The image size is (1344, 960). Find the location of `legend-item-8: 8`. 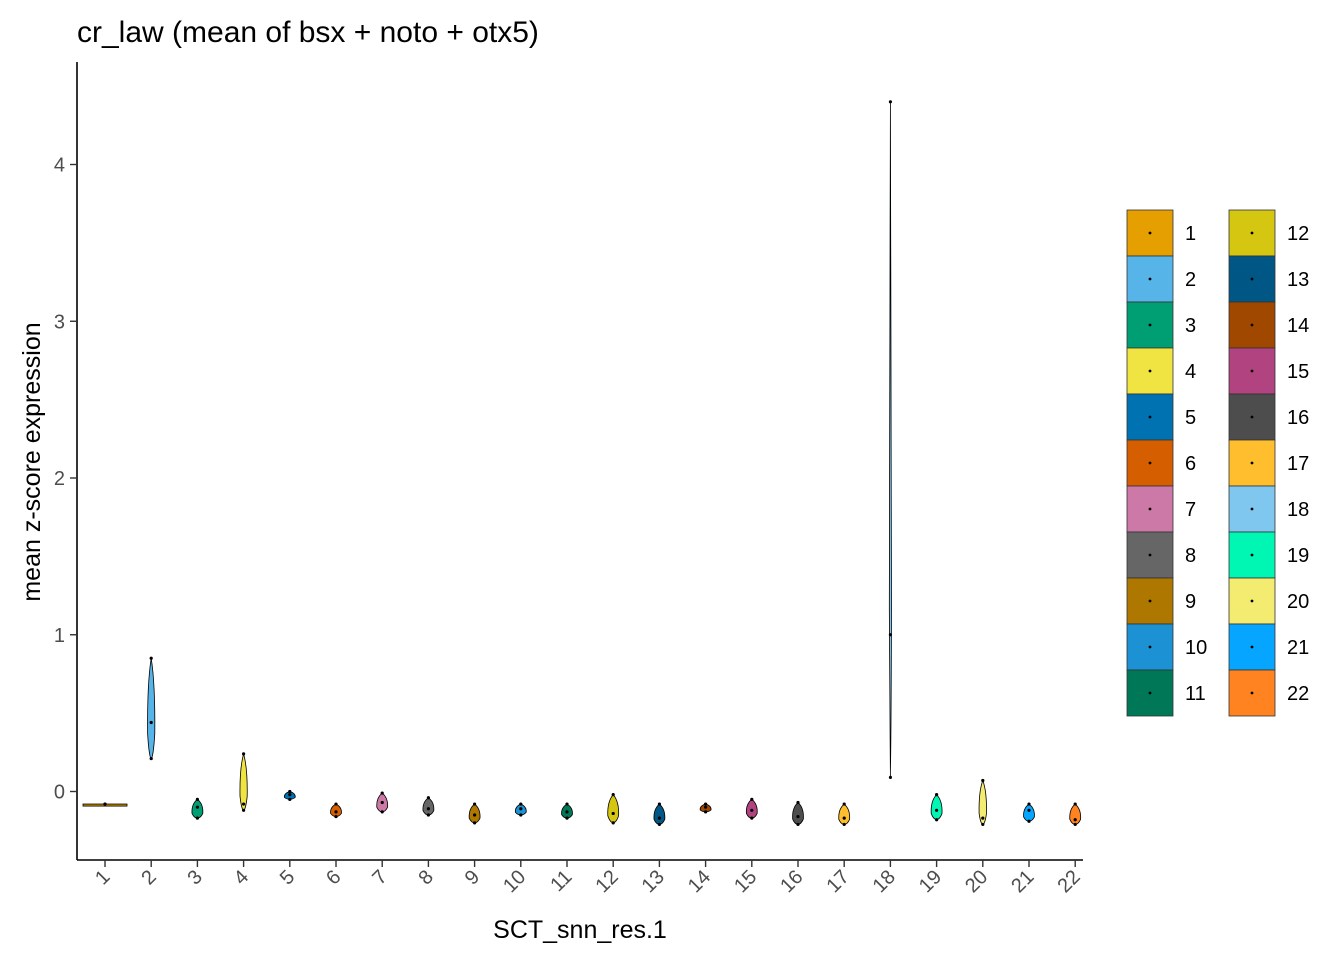

legend-item-8: 8 is located at coordinates (1161, 555).